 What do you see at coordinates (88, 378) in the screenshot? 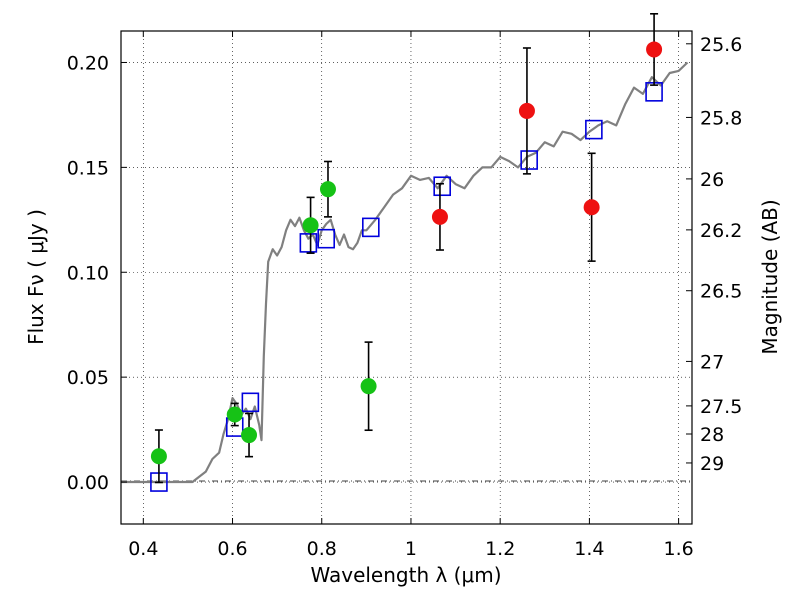
I see `y-tick-label: 0.05` at bounding box center [88, 378].